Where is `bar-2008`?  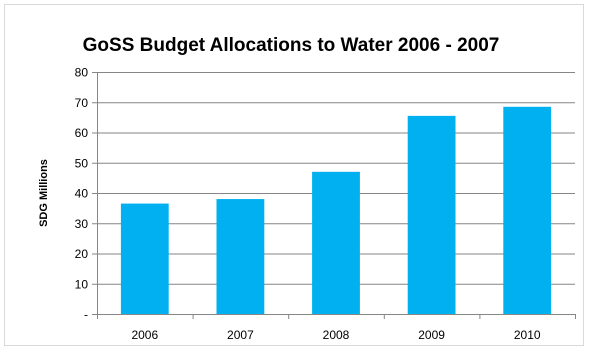 bar-2008 is located at coordinates (336, 242).